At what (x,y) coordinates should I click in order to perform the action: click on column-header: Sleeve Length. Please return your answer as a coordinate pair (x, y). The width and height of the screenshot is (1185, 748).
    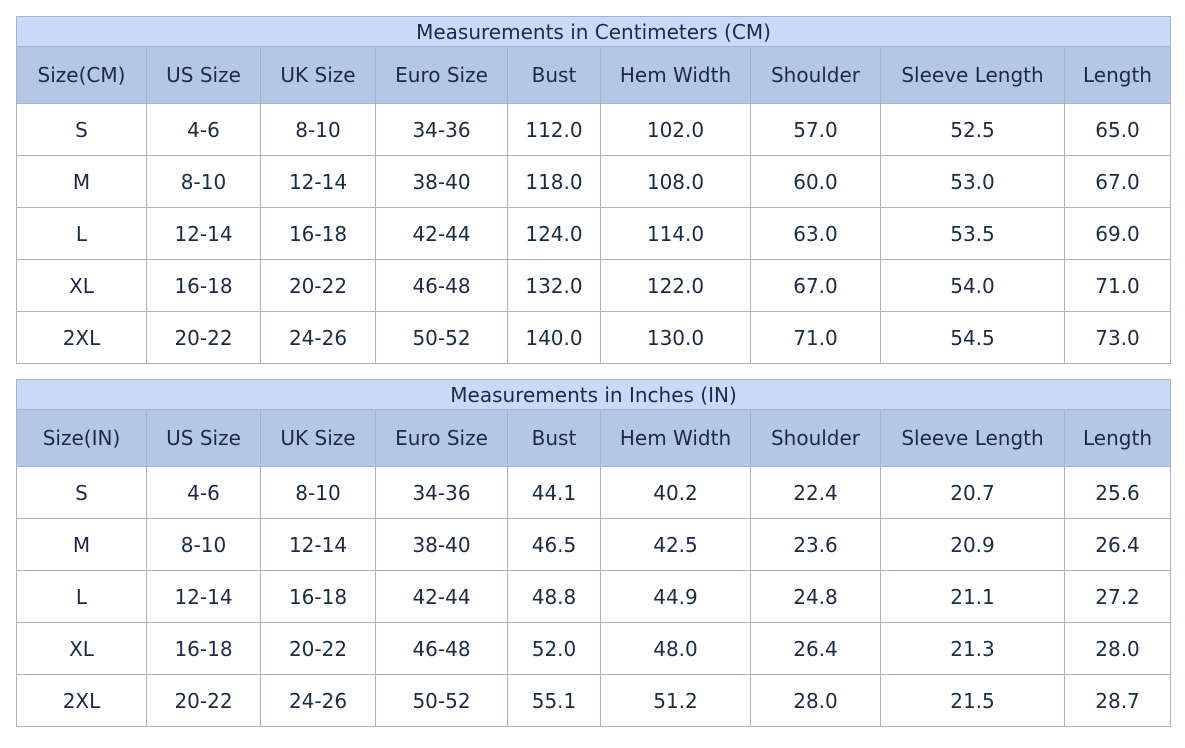
    Looking at the image, I should click on (972, 75).